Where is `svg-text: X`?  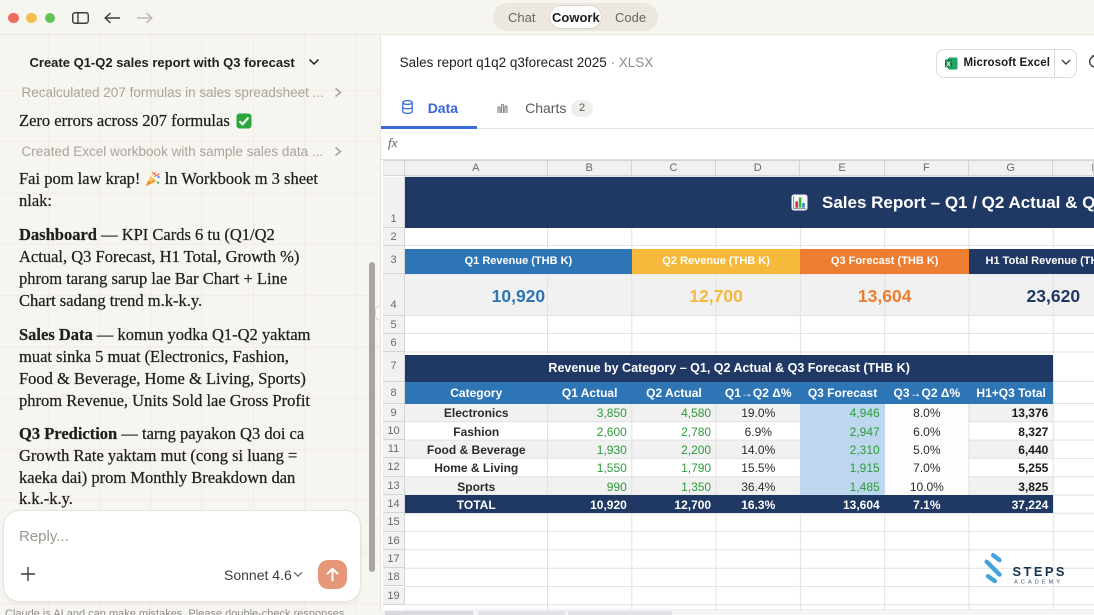 svg-text: X is located at coordinates (948, 63).